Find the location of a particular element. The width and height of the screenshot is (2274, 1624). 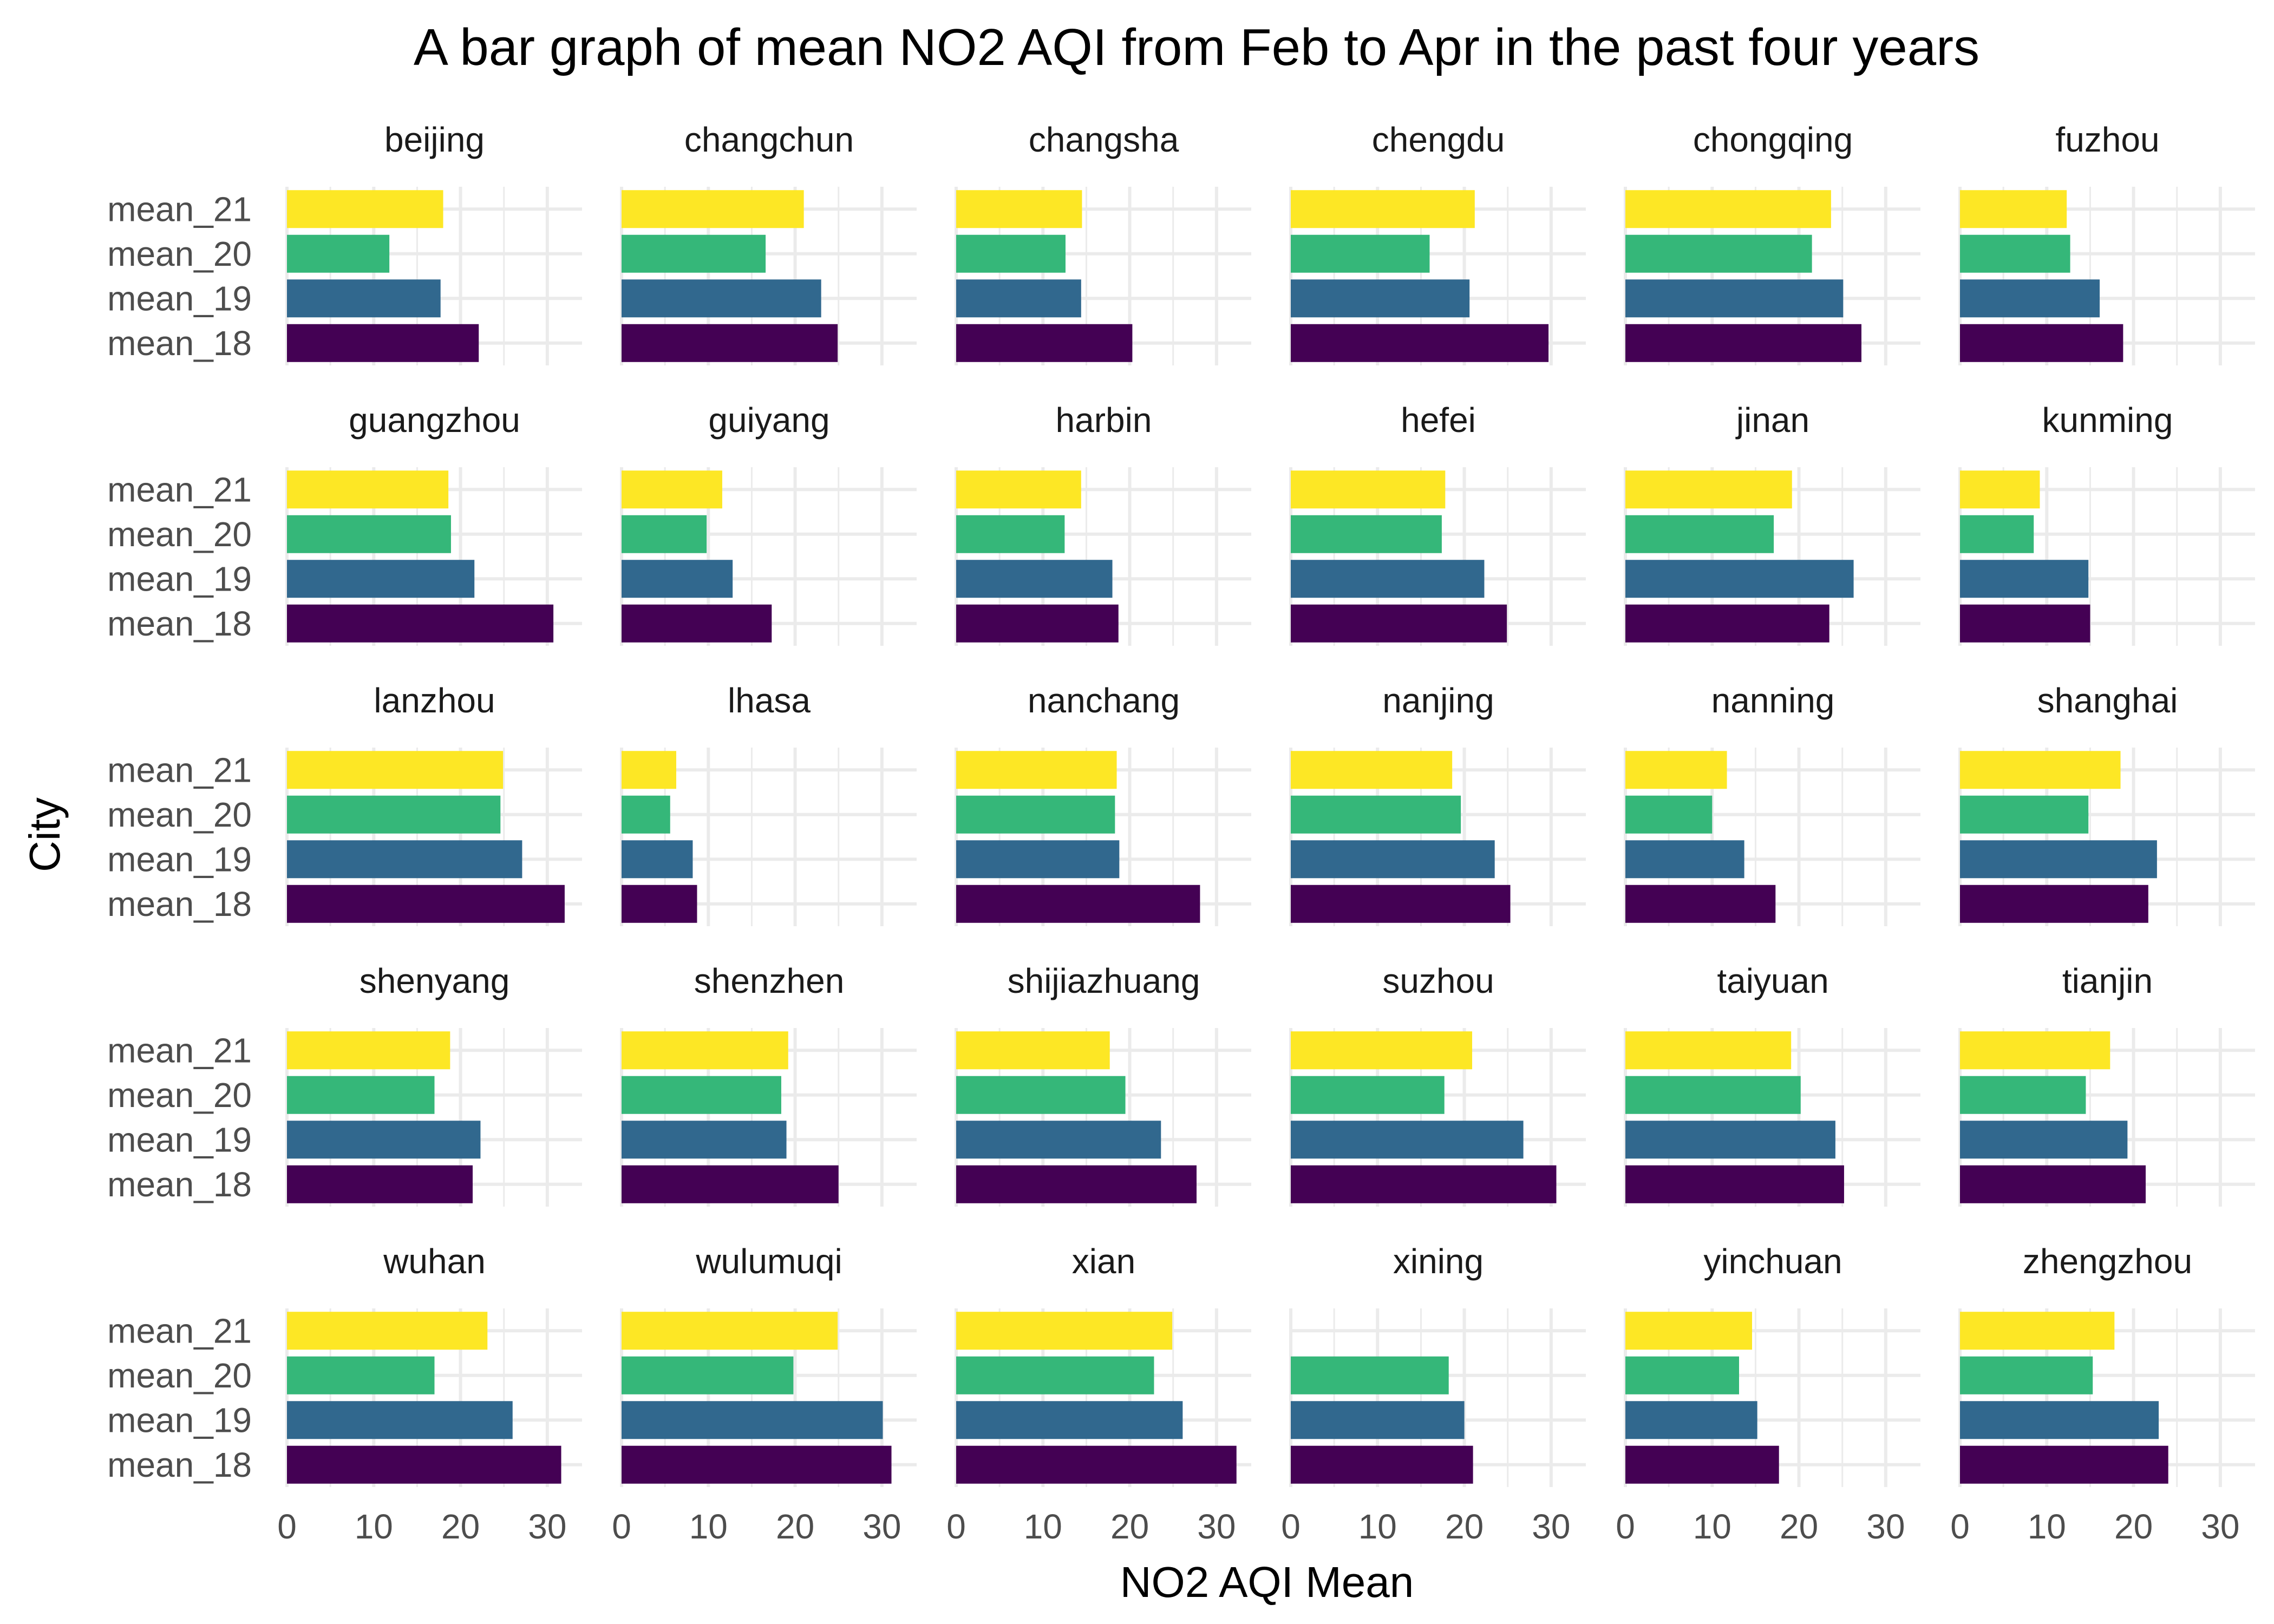

facet-shijiazhuang: shijiazhuang is located at coordinates (1103, 1084).